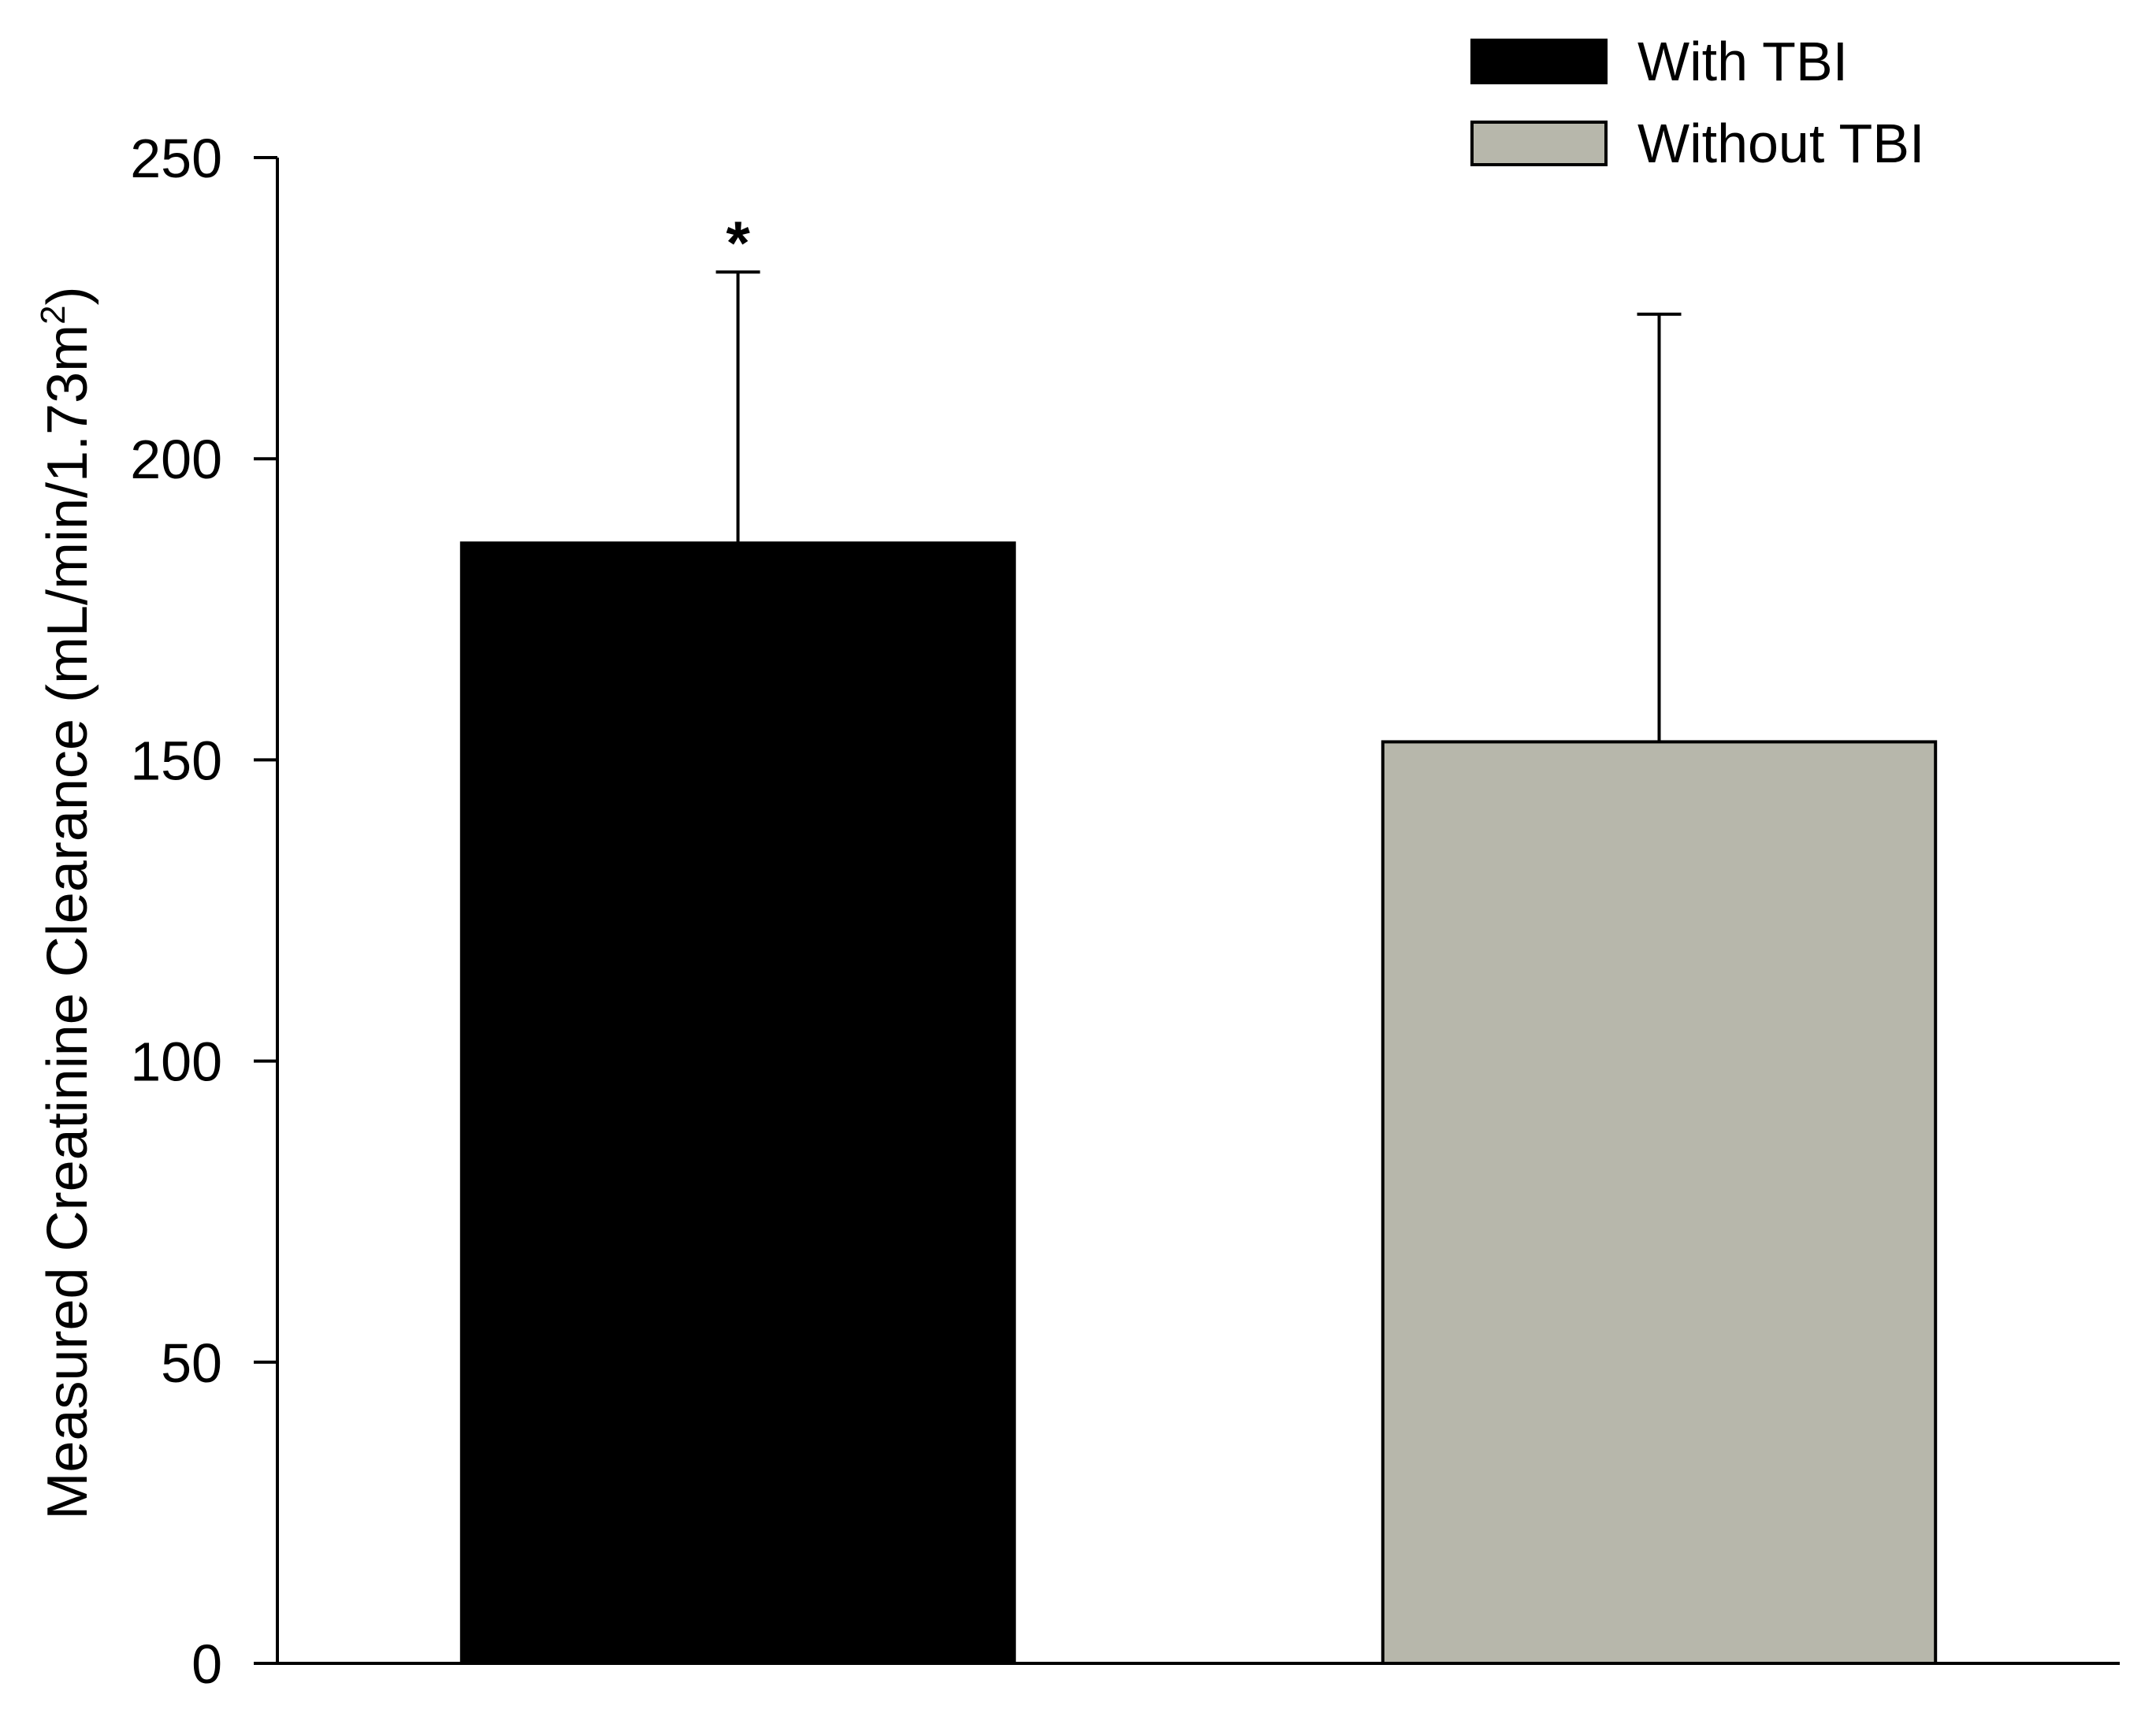 The height and width of the screenshot is (1713, 2156). What do you see at coordinates (738, 242) in the screenshot?
I see `significance-marker: *` at bounding box center [738, 242].